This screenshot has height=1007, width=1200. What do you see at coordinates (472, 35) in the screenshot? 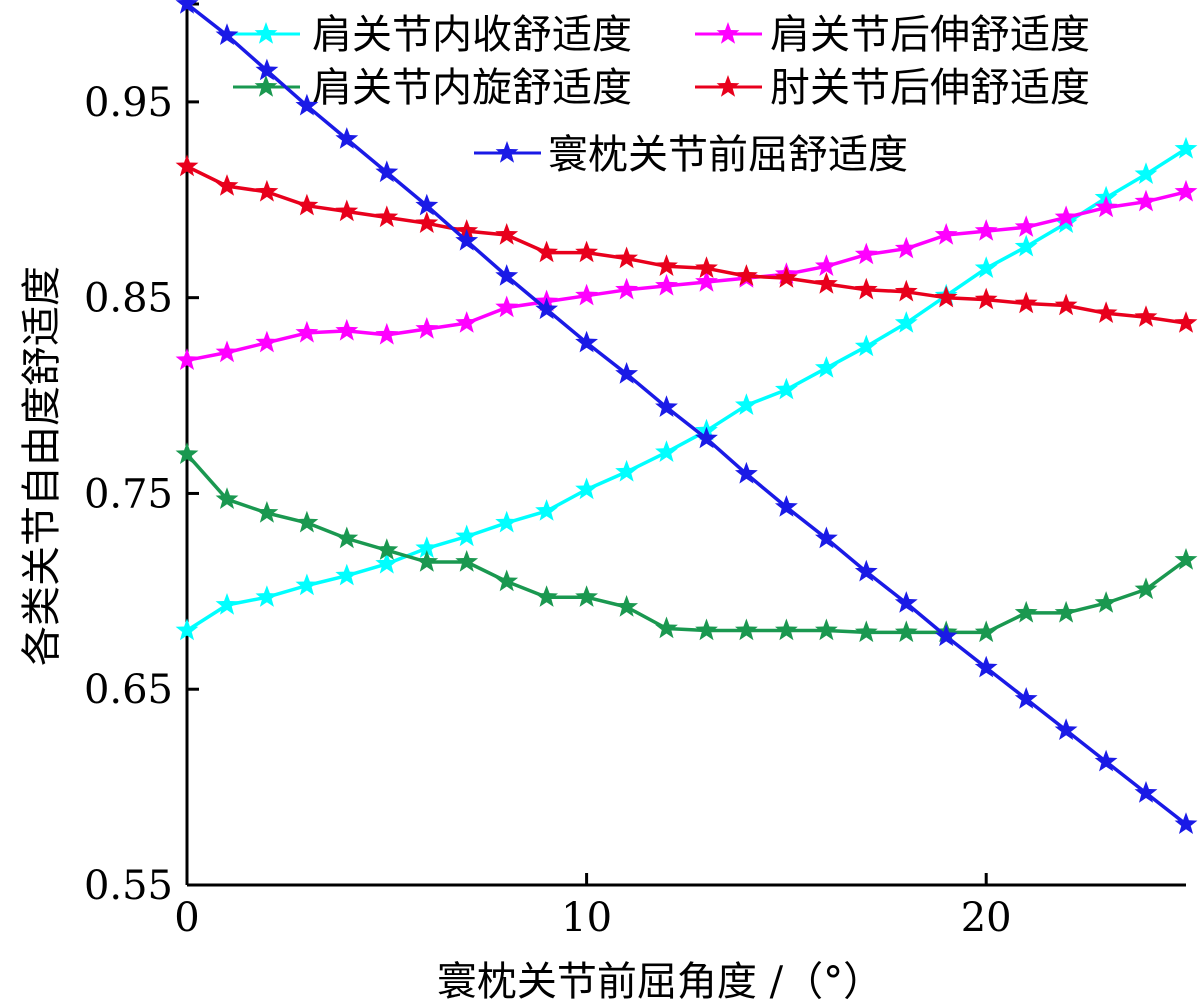
I see `legend-label-0: 肩关节内收舒适度` at bounding box center [472, 35].